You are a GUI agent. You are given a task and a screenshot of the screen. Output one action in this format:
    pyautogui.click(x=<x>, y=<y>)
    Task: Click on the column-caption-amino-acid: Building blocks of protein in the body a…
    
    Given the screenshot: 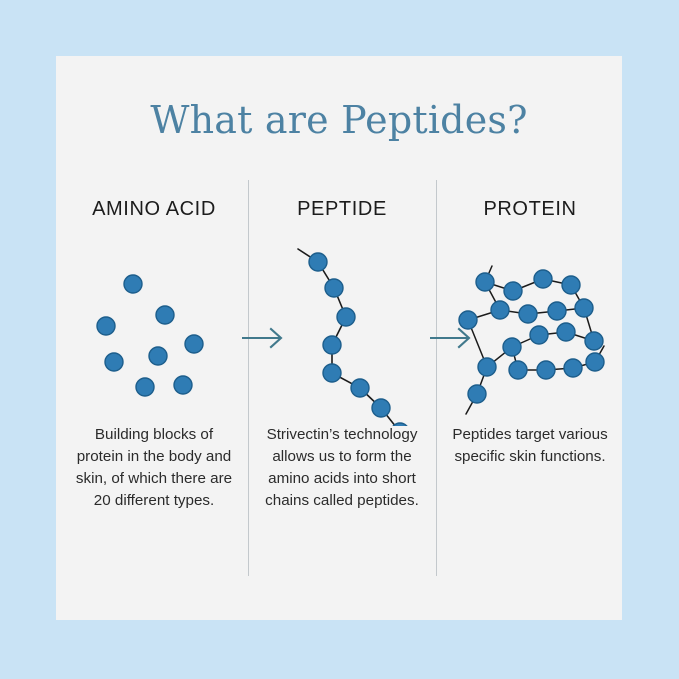 What is the action you would take?
    pyautogui.click(x=154, y=467)
    